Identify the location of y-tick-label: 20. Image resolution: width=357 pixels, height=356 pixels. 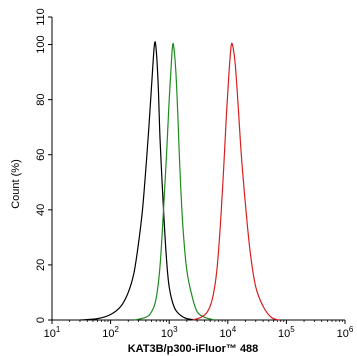
(41, 265).